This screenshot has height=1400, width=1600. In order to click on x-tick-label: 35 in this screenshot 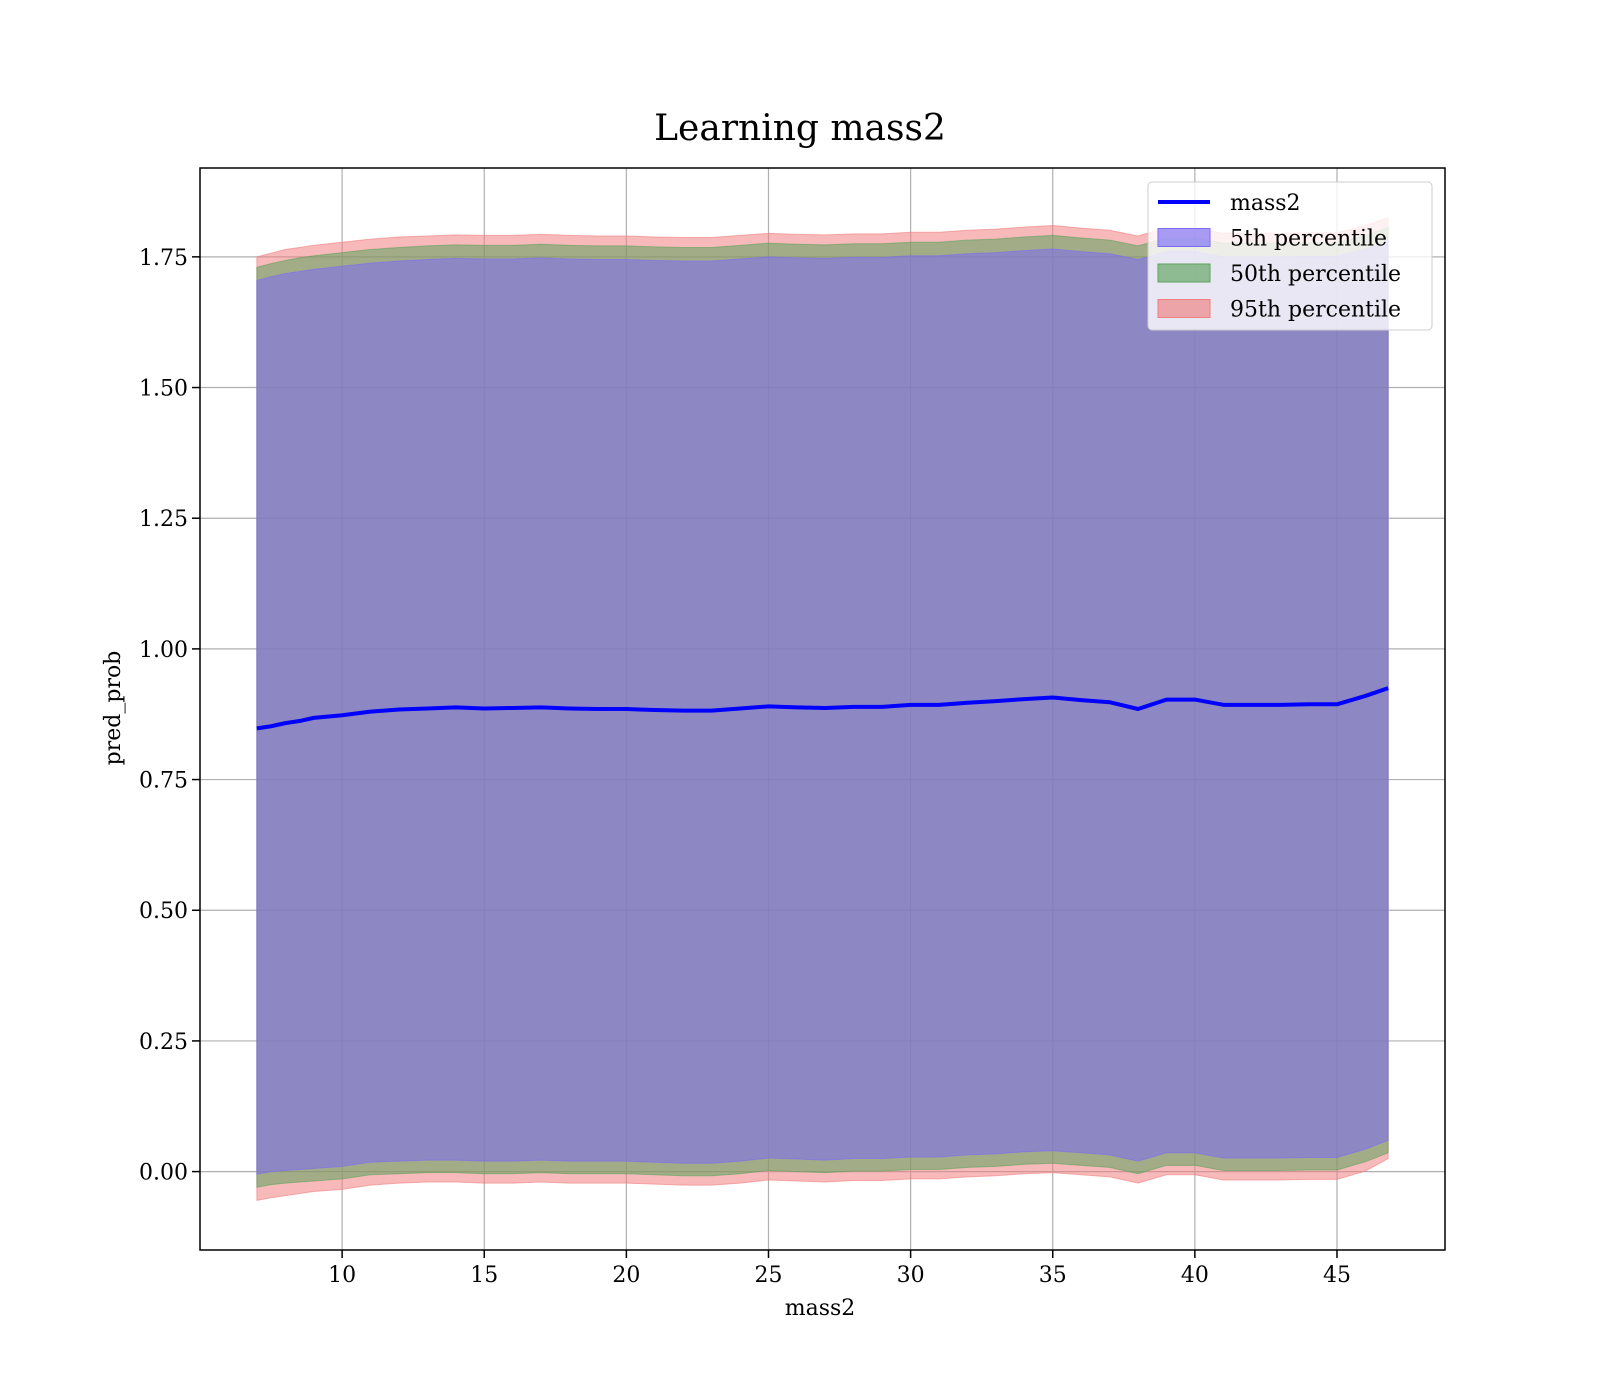, I will do `click(1053, 1275)`.